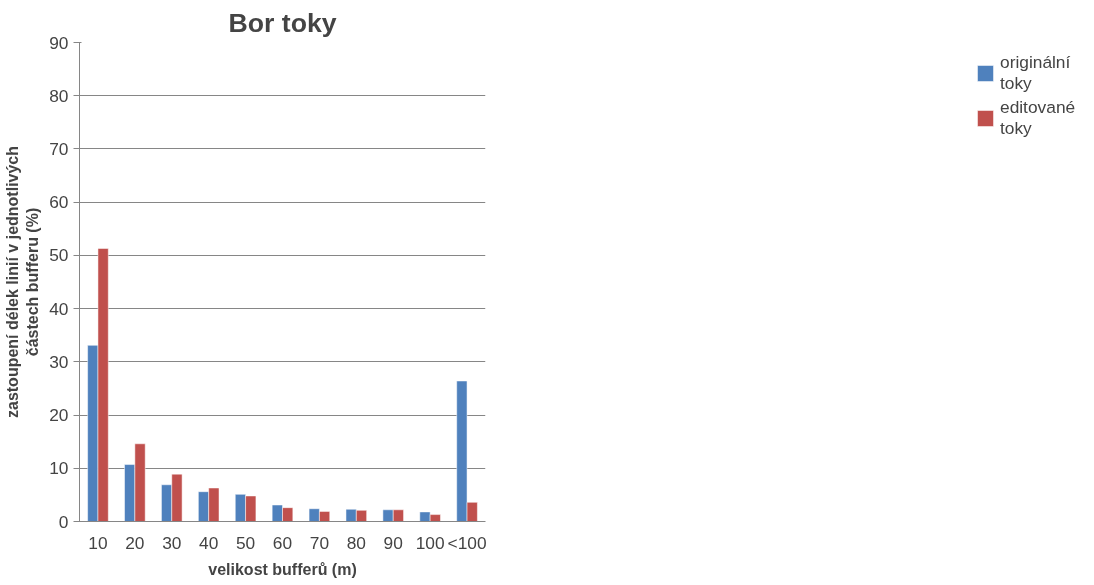 This screenshot has height=585, width=1094. What do you see at coordinates (59, 415) in the screenshot?
I see `y-tick-label: 20` at bounding box center [59, 415].